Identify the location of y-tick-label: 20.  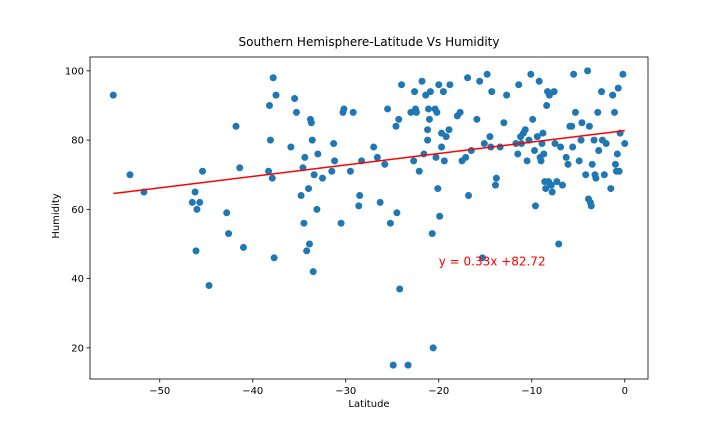
(77, 348).